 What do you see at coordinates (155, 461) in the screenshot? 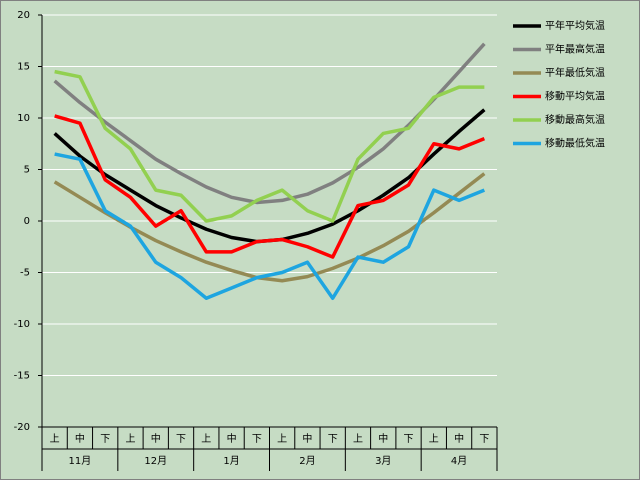
I see `x-group-label: 12月` at bounding box center [155, 461].